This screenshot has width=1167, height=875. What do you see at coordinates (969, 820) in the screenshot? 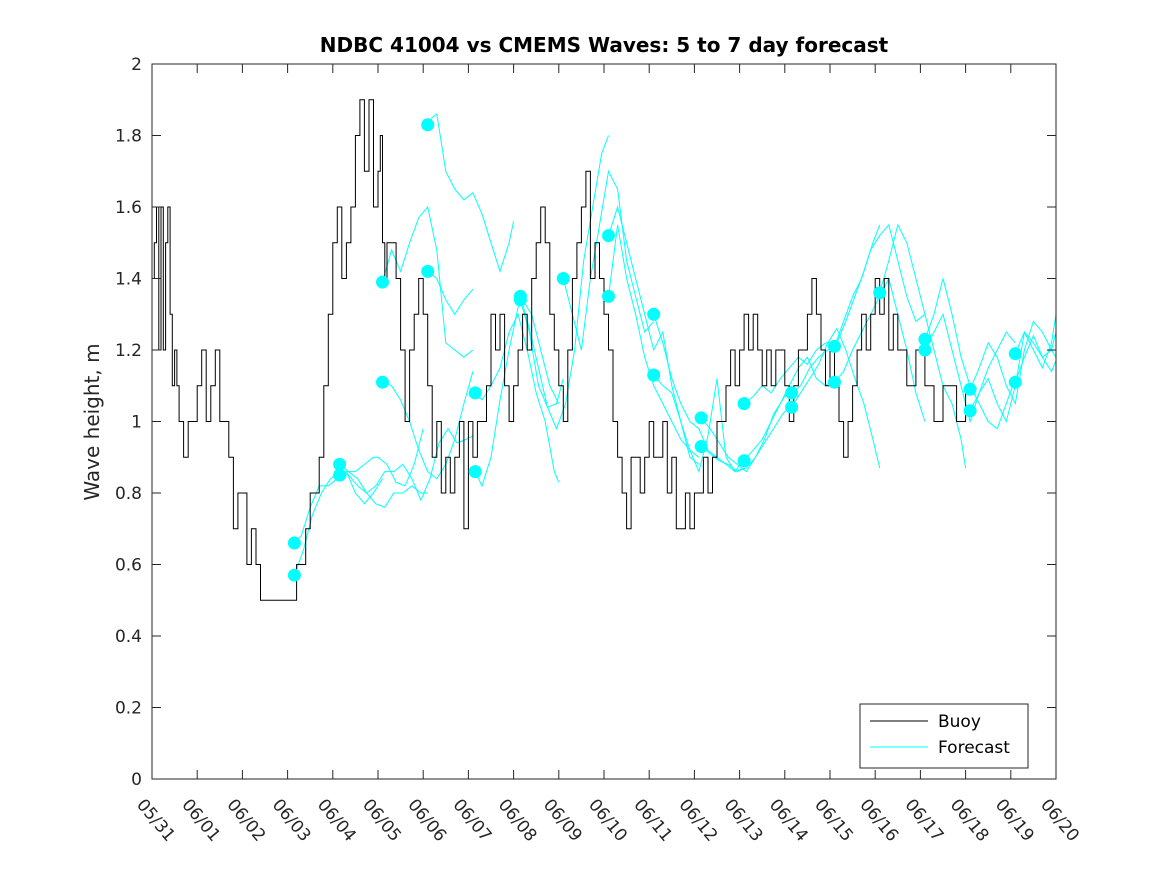
I see `x-tick-label: 06/18` at bounding box center [969, 820].